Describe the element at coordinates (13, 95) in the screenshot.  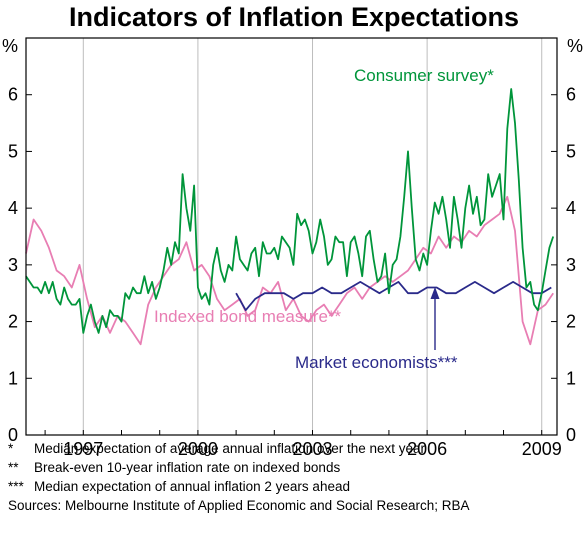
I see `y-tick-label-left: 6` at that location.